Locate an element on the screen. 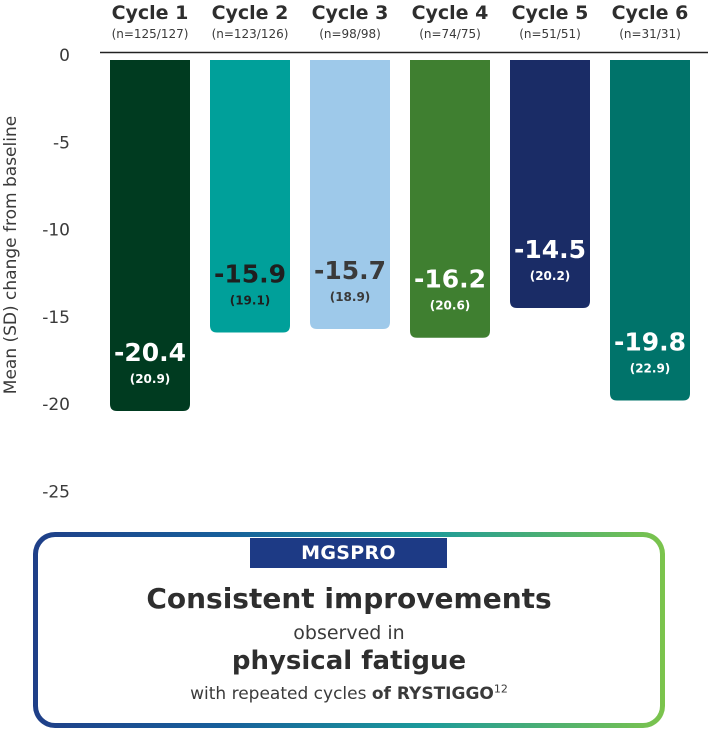 This screenshot has height=732, width=708. y-tick-label: 0 is located at coordinates (64, 56).